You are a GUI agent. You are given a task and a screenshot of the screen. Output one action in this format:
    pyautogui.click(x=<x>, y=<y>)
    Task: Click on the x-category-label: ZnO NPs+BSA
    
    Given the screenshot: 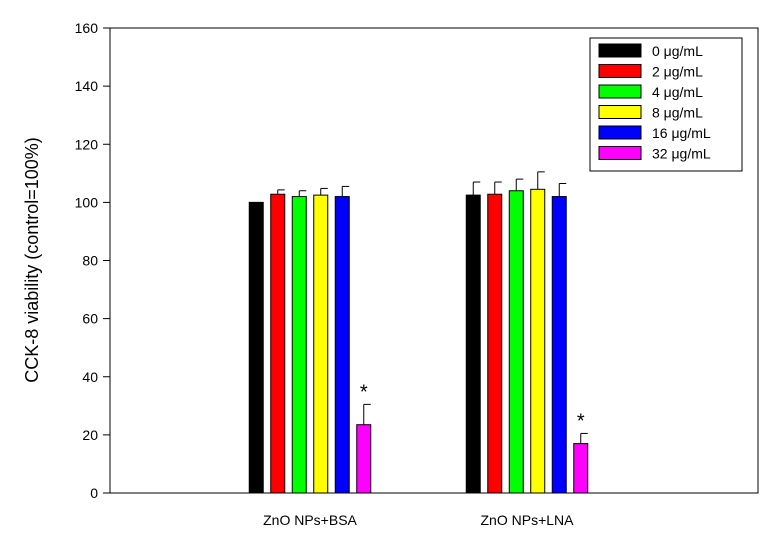 What is the action you would take?
    pyautogui.click(x=310, y=520)
    